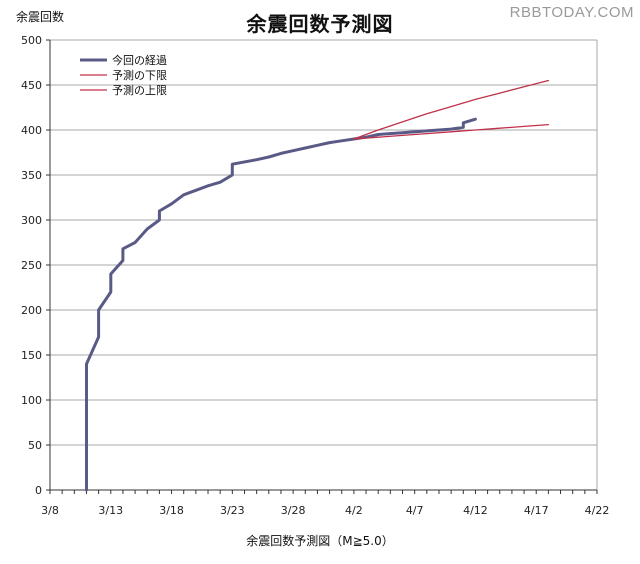  What do you see at coordinates (171, 510) in the screenshot?
I see `x-tick-label: 3/18` at bounding box center [171, 510].